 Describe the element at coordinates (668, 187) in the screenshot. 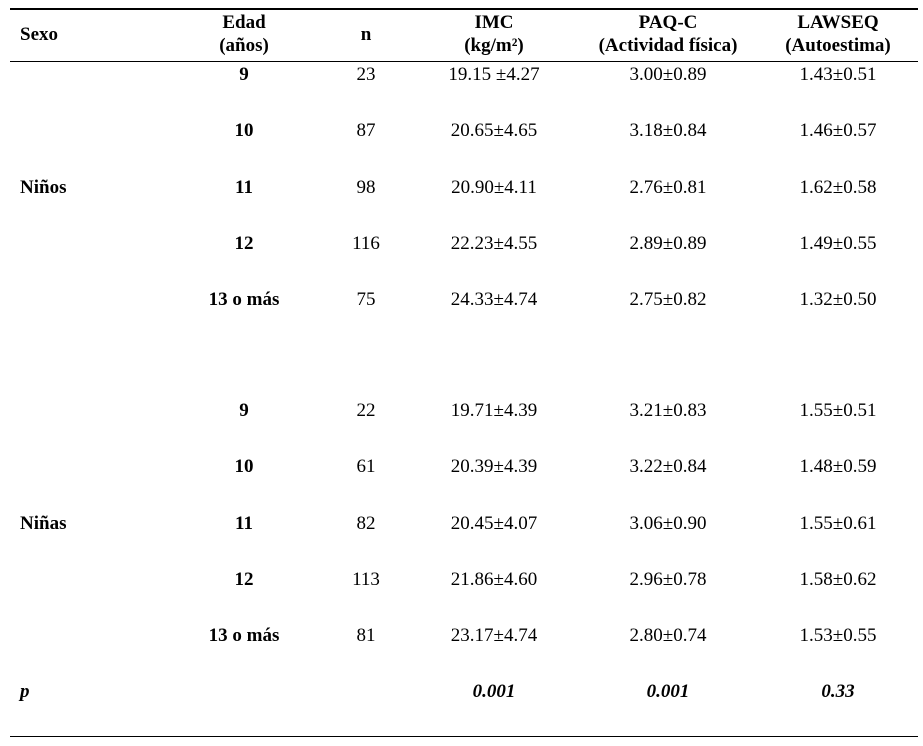

I see `data-cell: 2.76±0.81` at that location.